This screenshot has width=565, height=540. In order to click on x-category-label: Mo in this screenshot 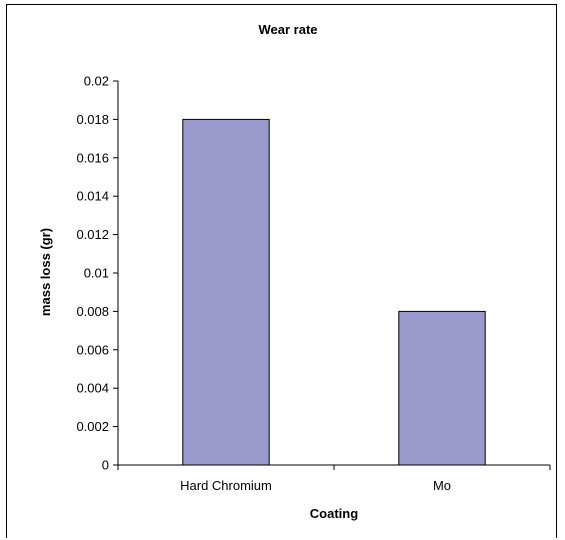, I will do `click(442, 485)`.